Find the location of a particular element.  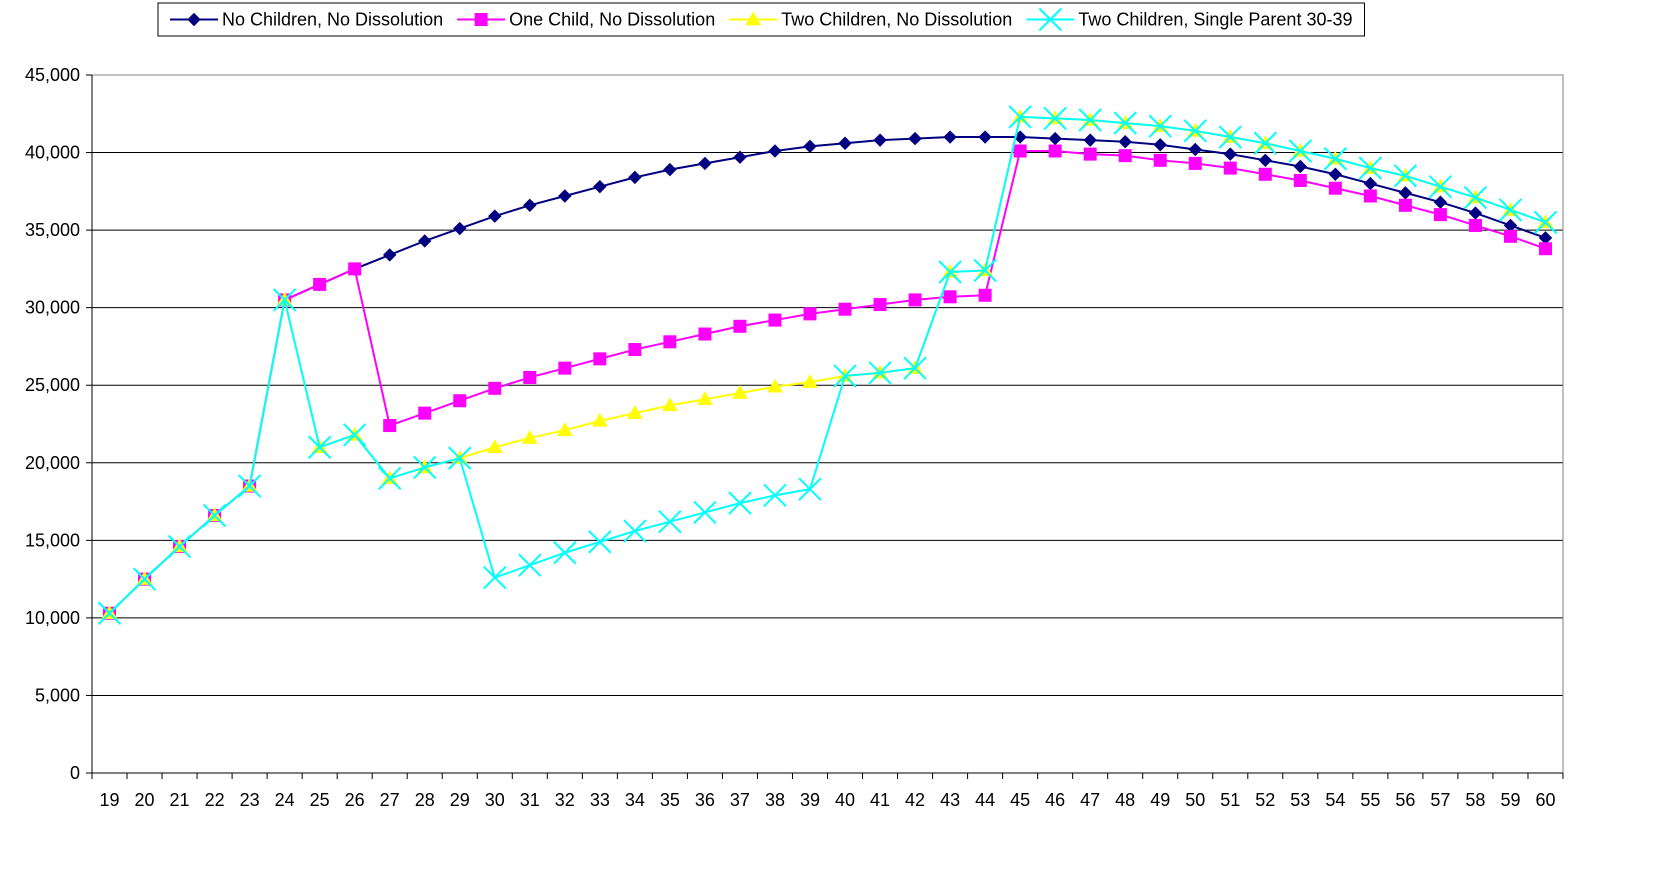

x-tick-label: 33 is located at coordinates (600, 800).